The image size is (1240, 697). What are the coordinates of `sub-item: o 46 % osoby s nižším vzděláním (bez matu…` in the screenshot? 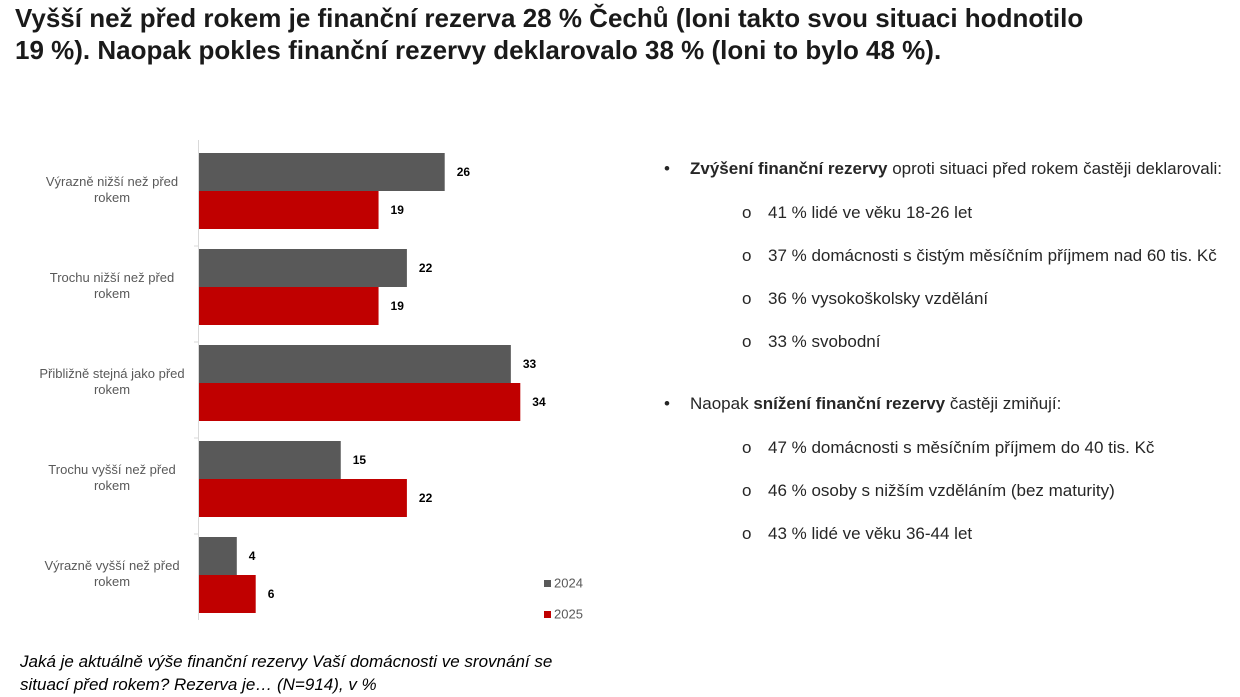 It's located at (960, 491).